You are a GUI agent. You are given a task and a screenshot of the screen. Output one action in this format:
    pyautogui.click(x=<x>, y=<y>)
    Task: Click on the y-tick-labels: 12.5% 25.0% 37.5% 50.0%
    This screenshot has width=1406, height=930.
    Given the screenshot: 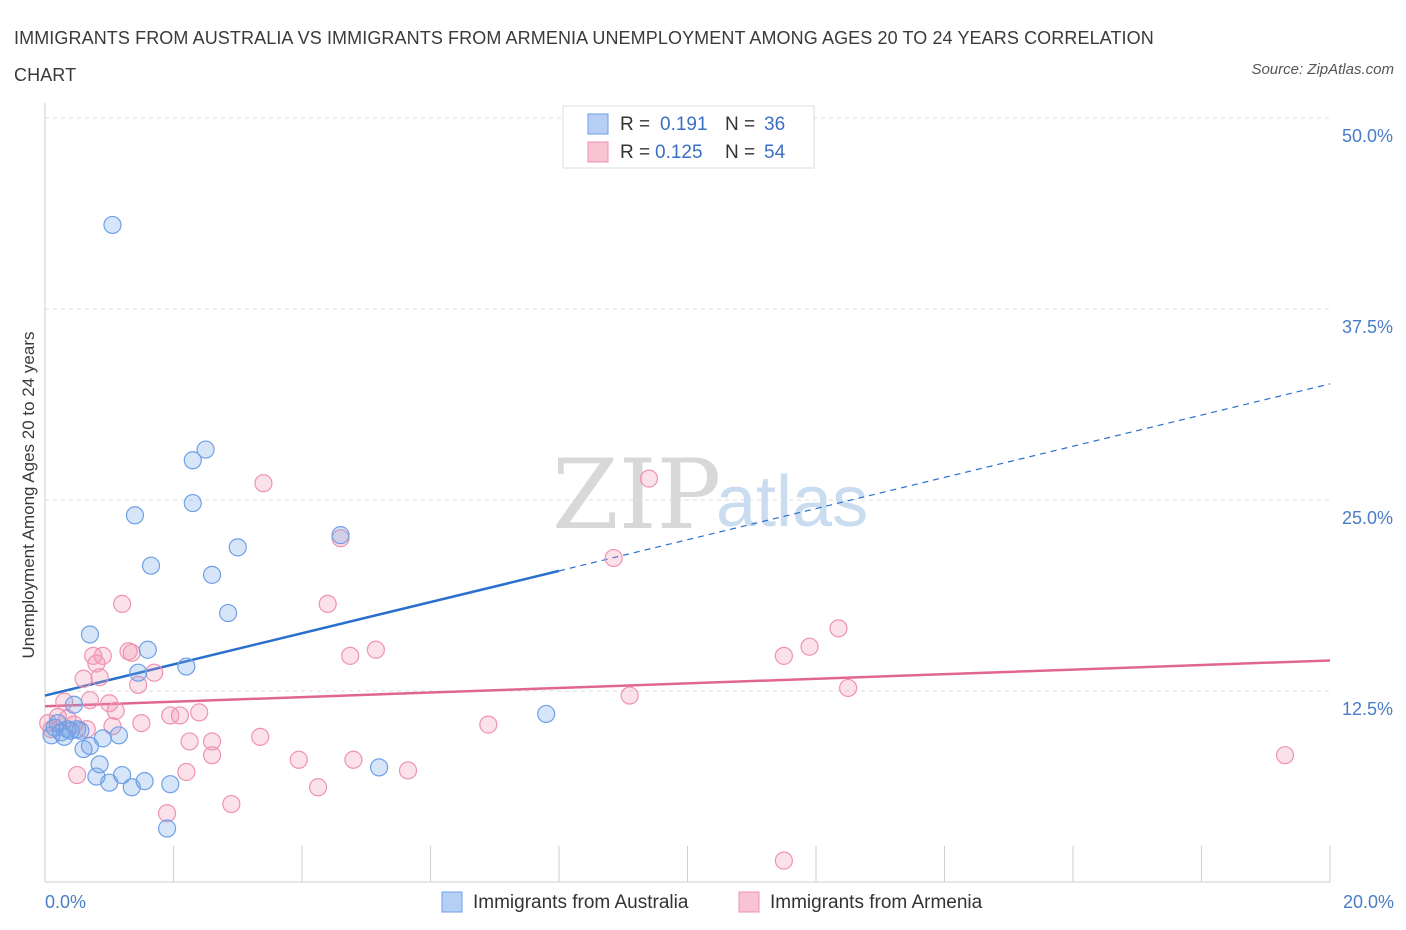 What is the action you would take?
    pyautogui.click(x=1367, y=422)
    